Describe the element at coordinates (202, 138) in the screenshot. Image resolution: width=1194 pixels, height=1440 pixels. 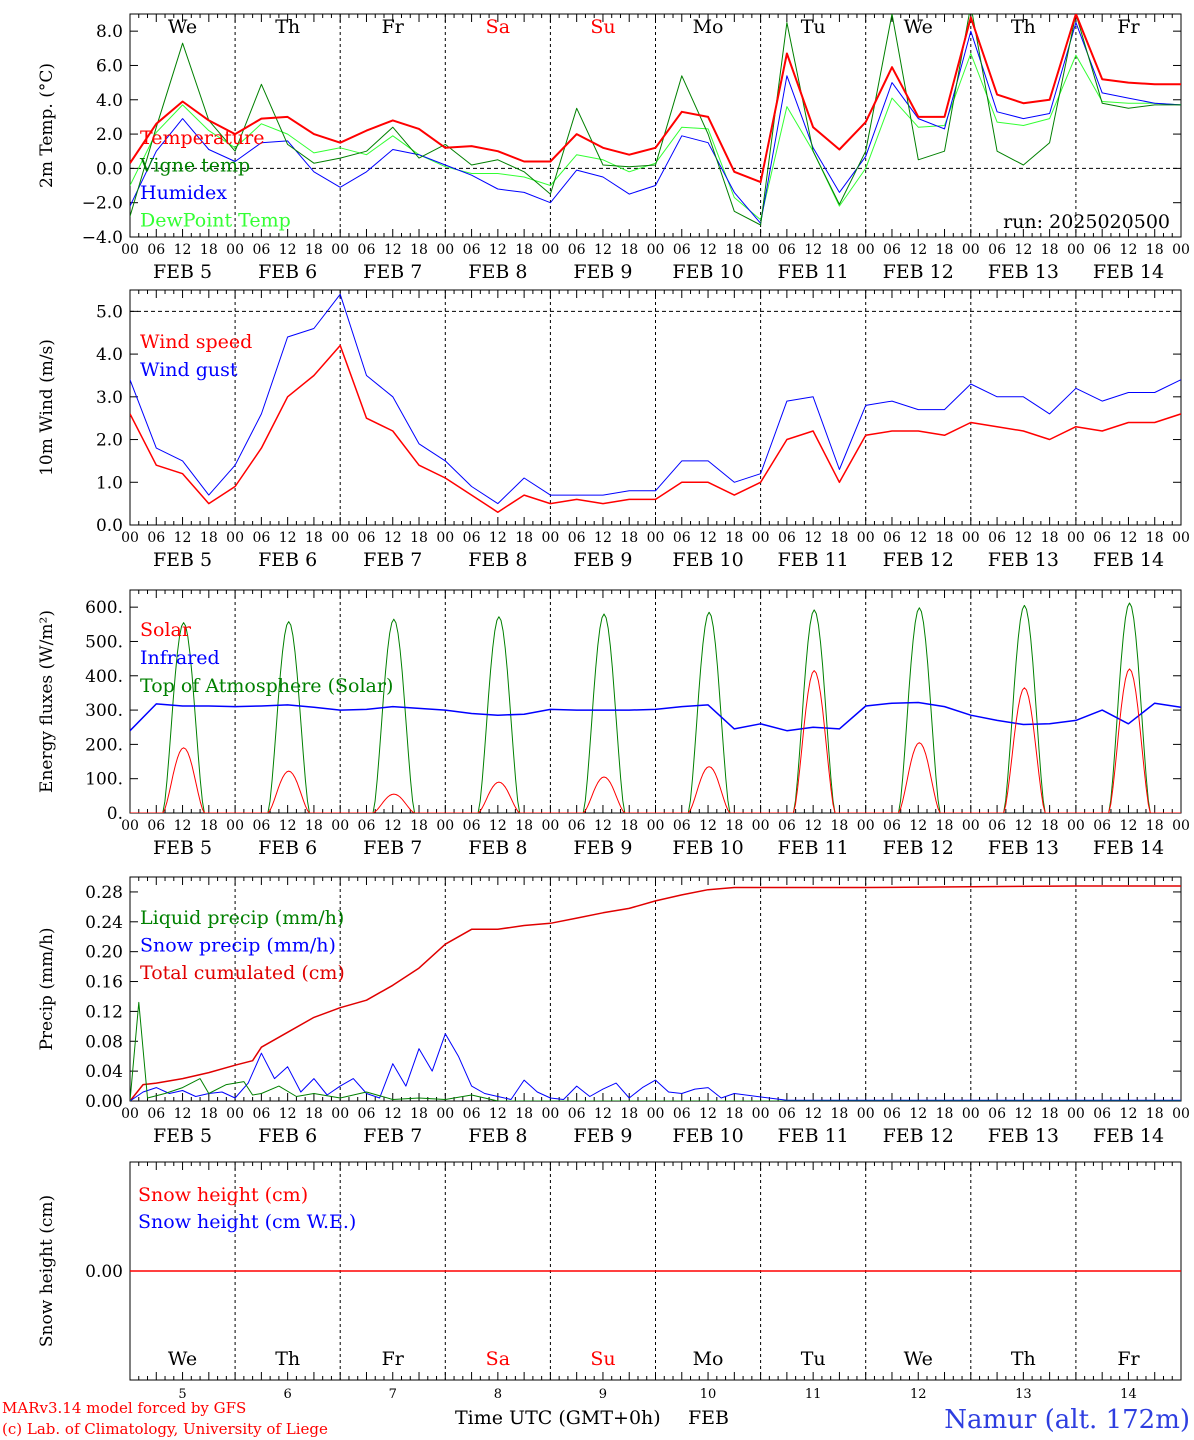
I see `legend-entry: Temperature` at that location.